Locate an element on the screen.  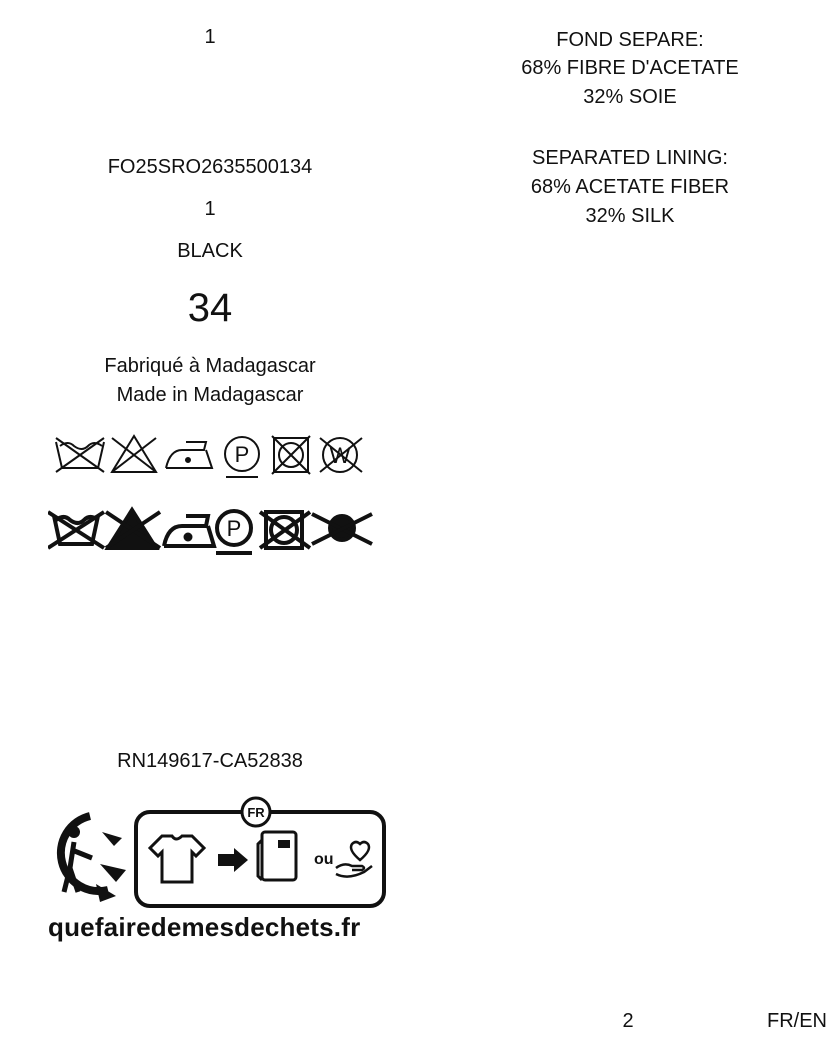
triman-graphic: FR ou is located at coordinates (221, 852).